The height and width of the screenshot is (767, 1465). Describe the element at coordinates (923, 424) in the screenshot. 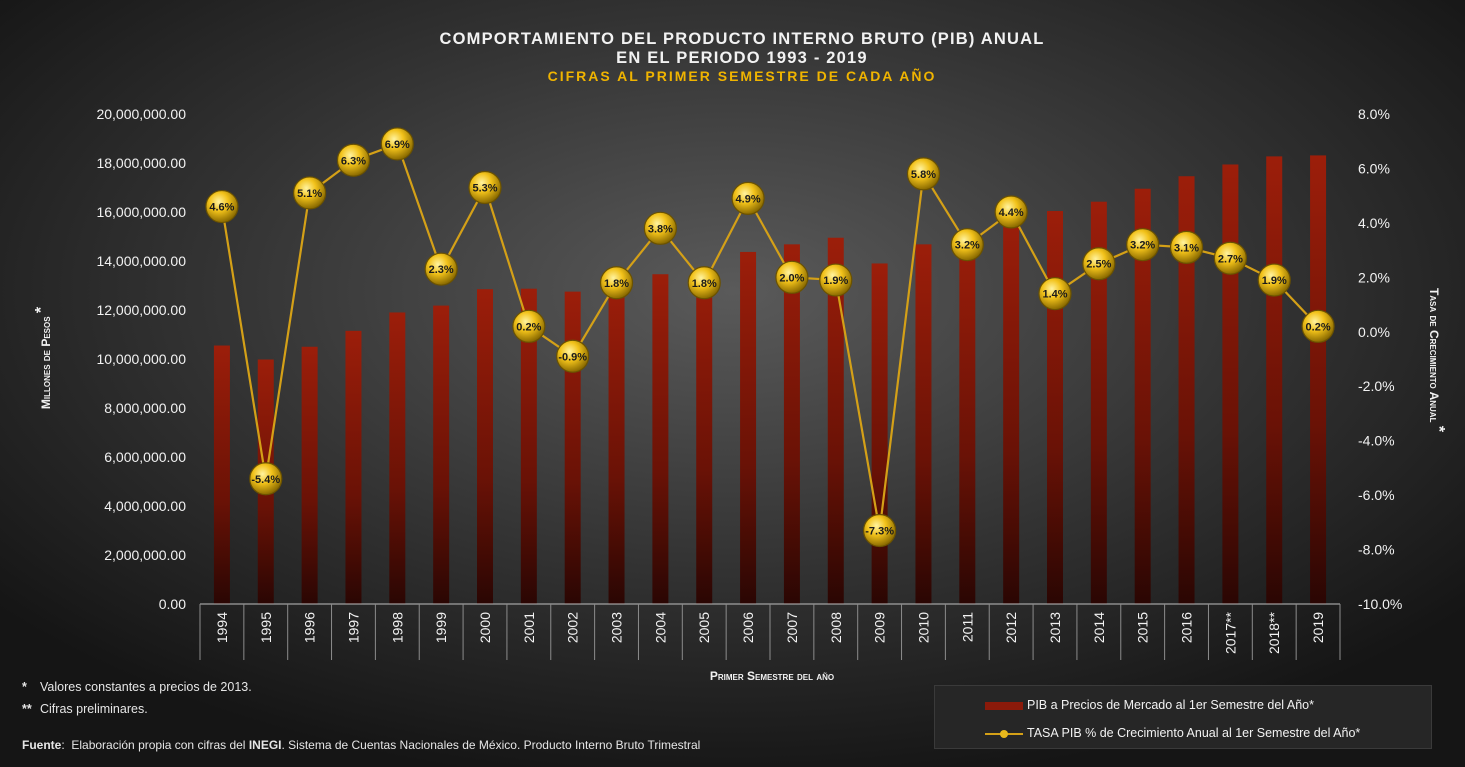

I see `bar-pib-2010` at that location.